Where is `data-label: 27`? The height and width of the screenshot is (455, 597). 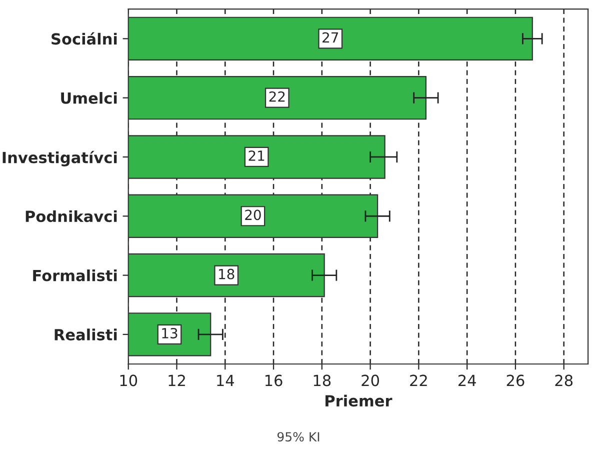 data-label: 27 is located at coordinates (330, 37).